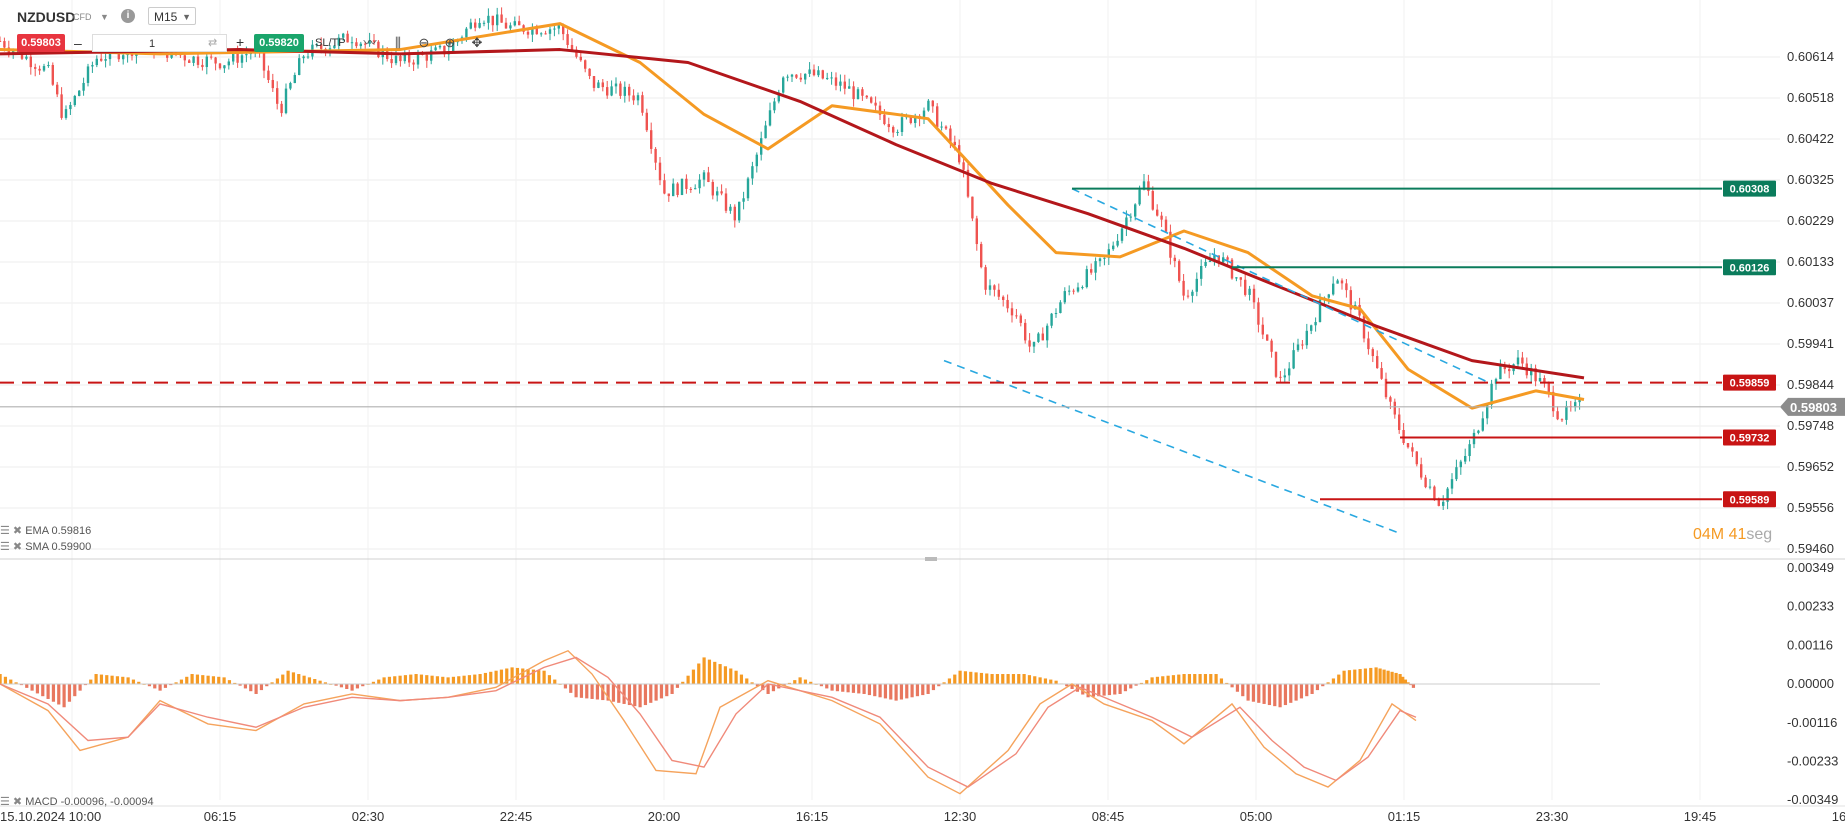  Describe the element at coordinates (370, 42) in the screenshot. I see `line-chart-icon: 〰` at that location.